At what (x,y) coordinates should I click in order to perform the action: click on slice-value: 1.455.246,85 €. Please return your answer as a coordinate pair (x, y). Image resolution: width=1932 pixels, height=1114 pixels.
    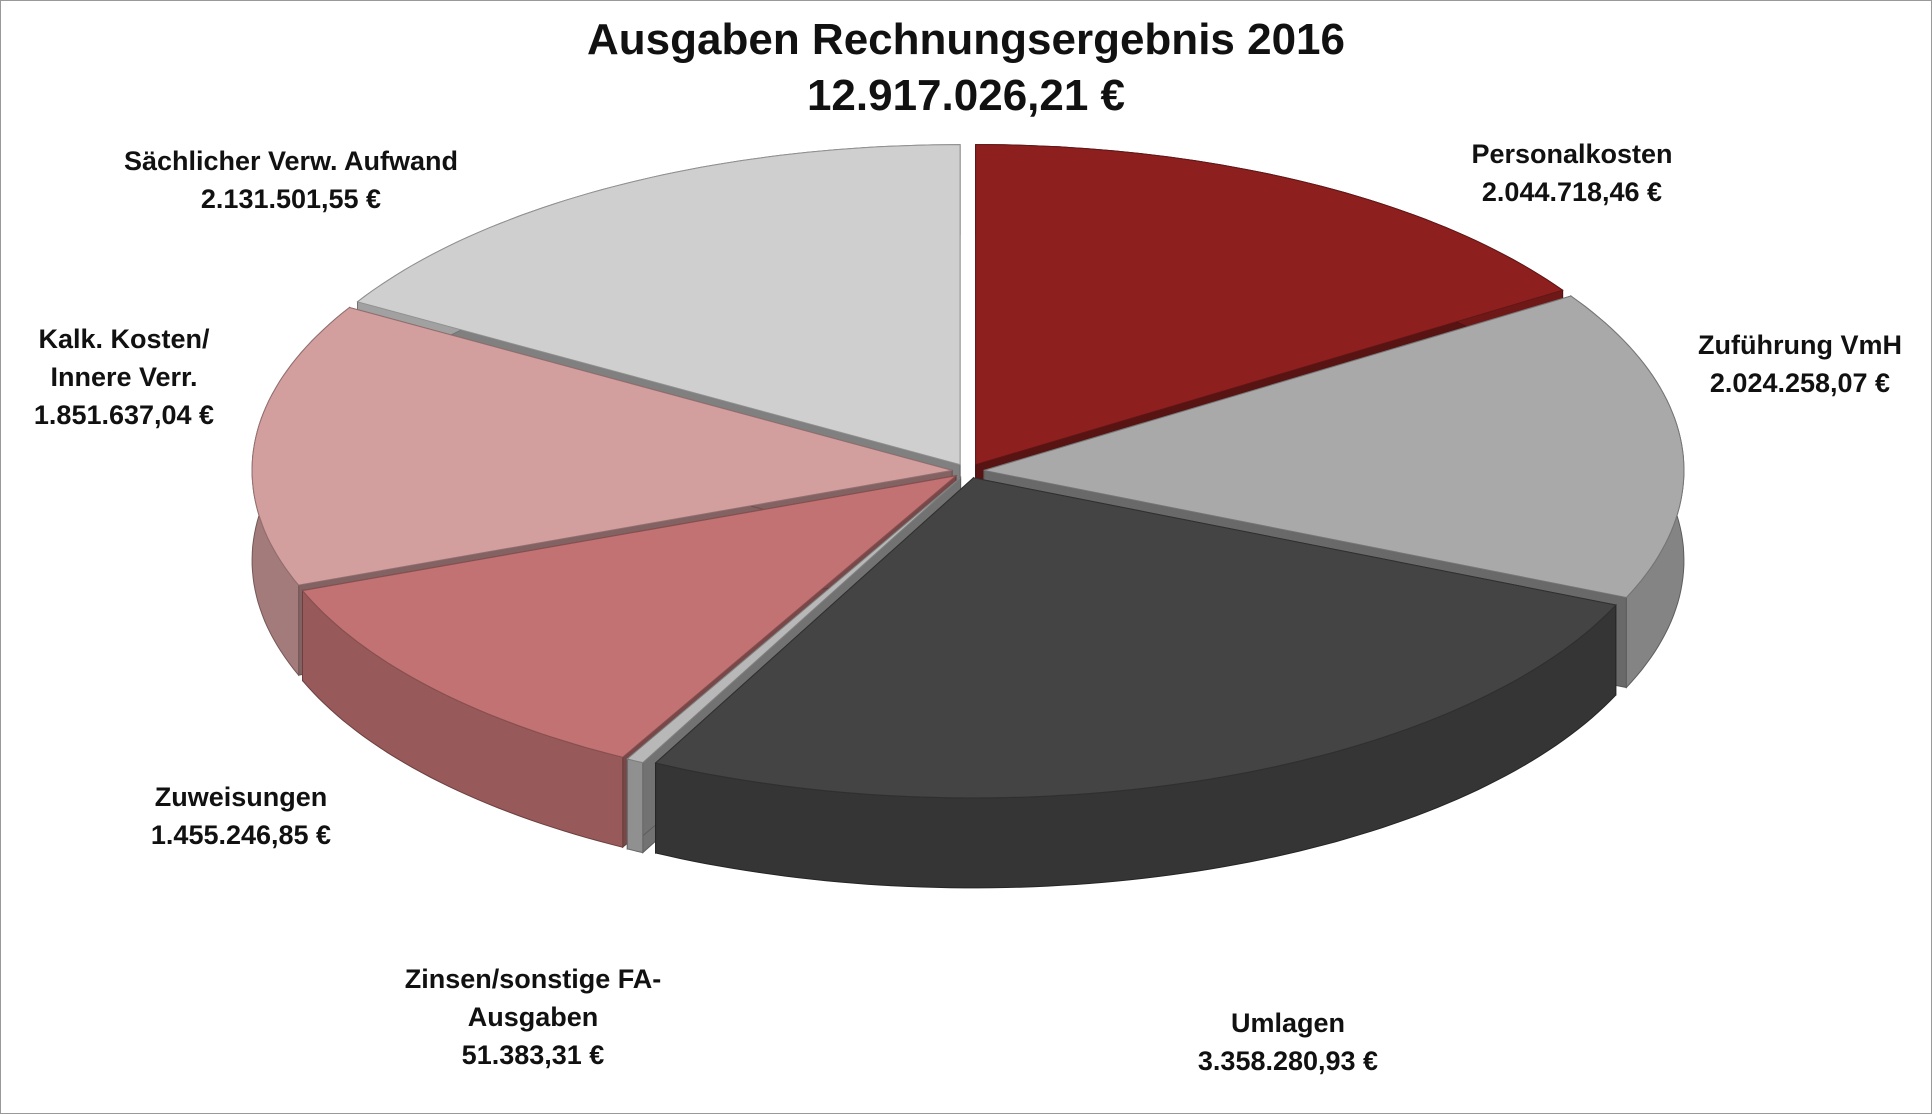
    Looking at the image, I should click on (241, 835).